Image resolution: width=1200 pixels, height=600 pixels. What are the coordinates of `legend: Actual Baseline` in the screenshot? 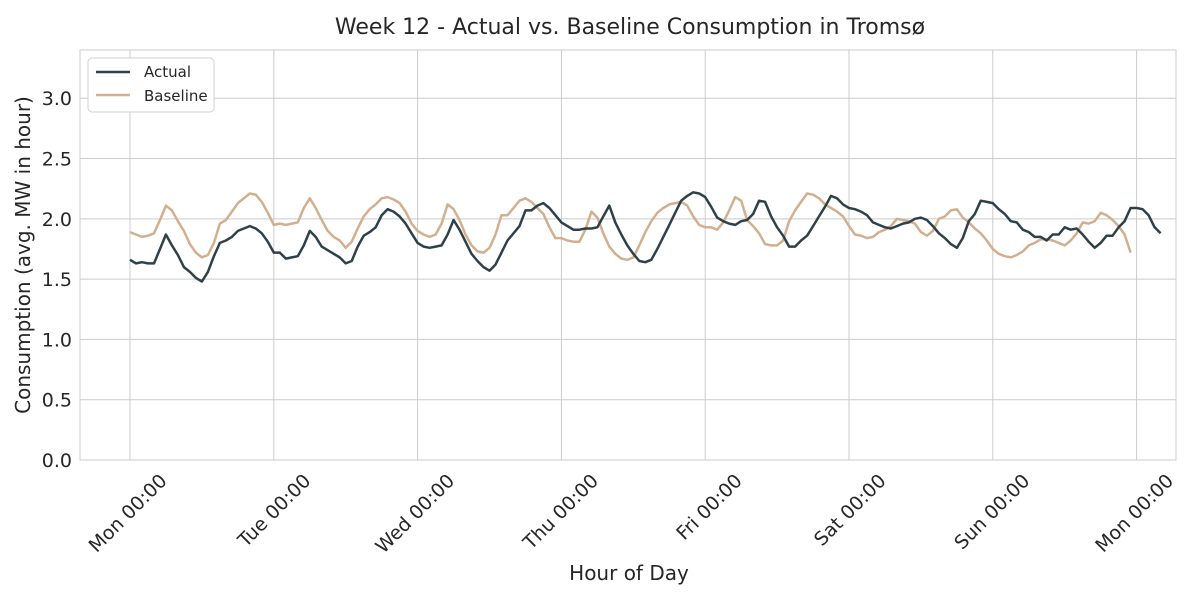 It's located at (151, 85).